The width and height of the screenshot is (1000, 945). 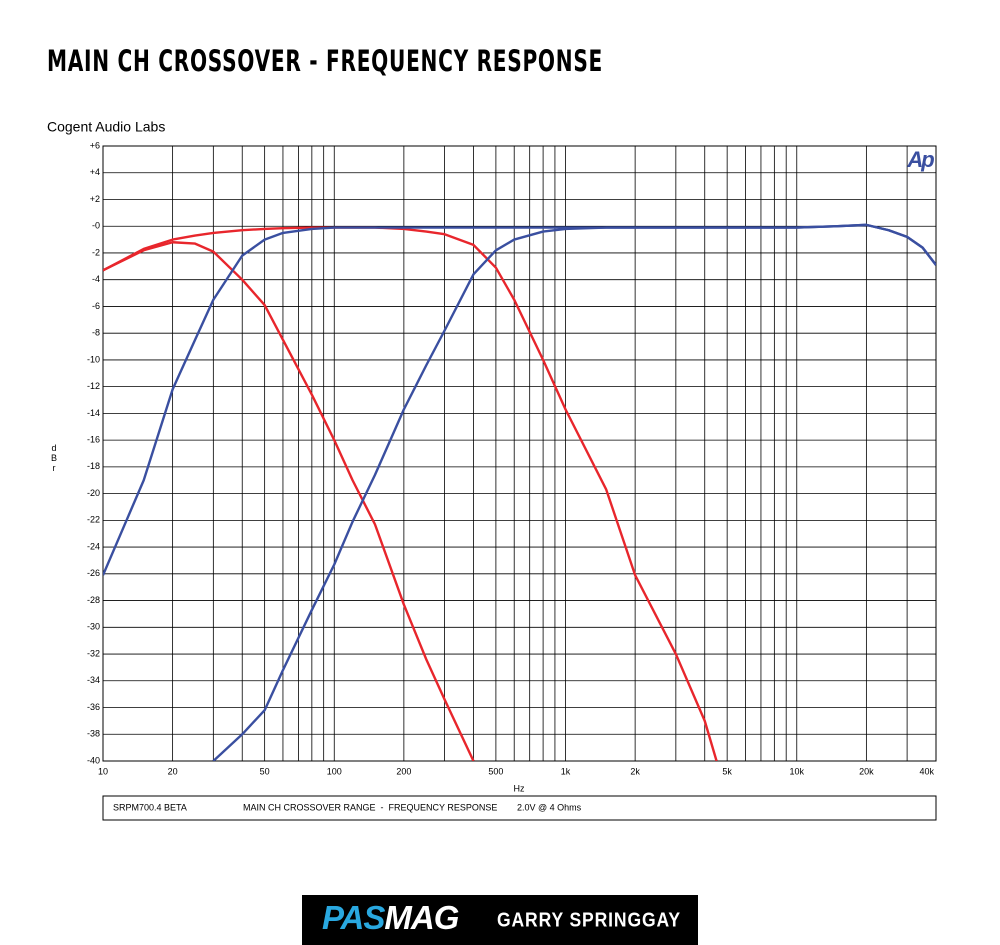 What do you see at coordinates (93, 707) in the screenshot?
I see `y-tick-label: -36` at bounding box center [93, 707].